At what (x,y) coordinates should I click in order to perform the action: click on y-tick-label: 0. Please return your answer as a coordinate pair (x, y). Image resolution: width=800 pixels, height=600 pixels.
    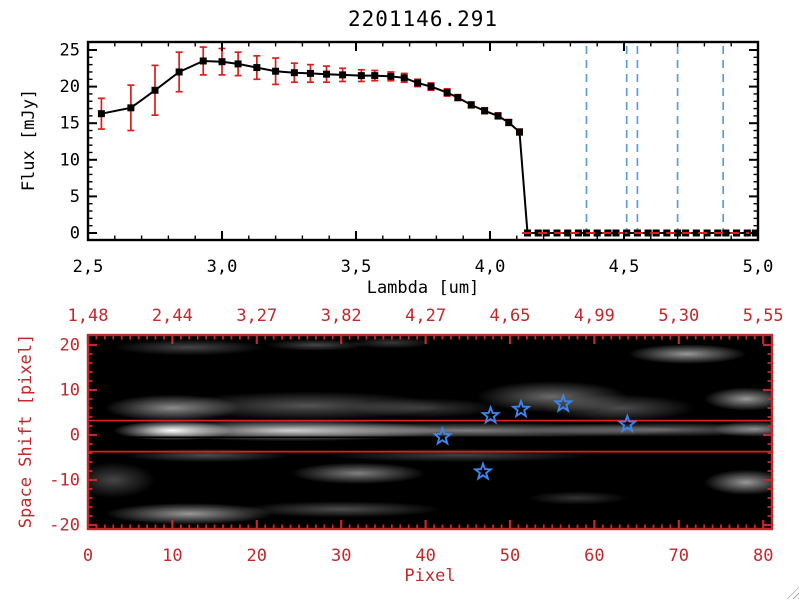
    Looking at the image, I should click on (75, 234).